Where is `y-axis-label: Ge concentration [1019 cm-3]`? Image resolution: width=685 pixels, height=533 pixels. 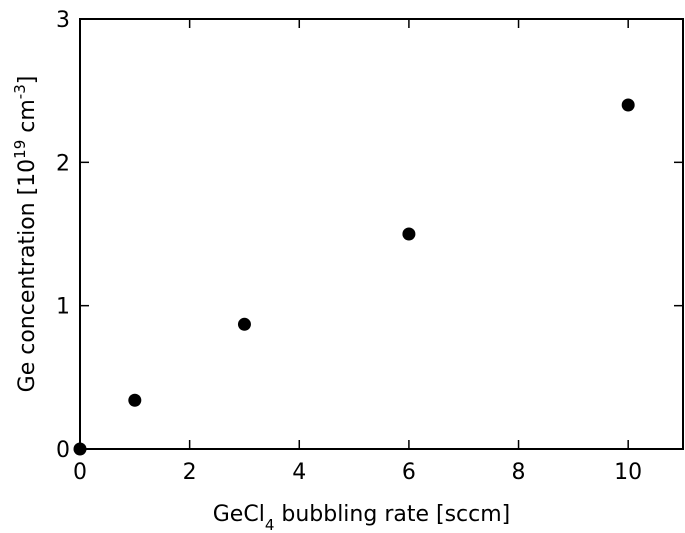 y-axis-label: Ge concentration [1019 cm-3] is located at coordinates (25, 234).